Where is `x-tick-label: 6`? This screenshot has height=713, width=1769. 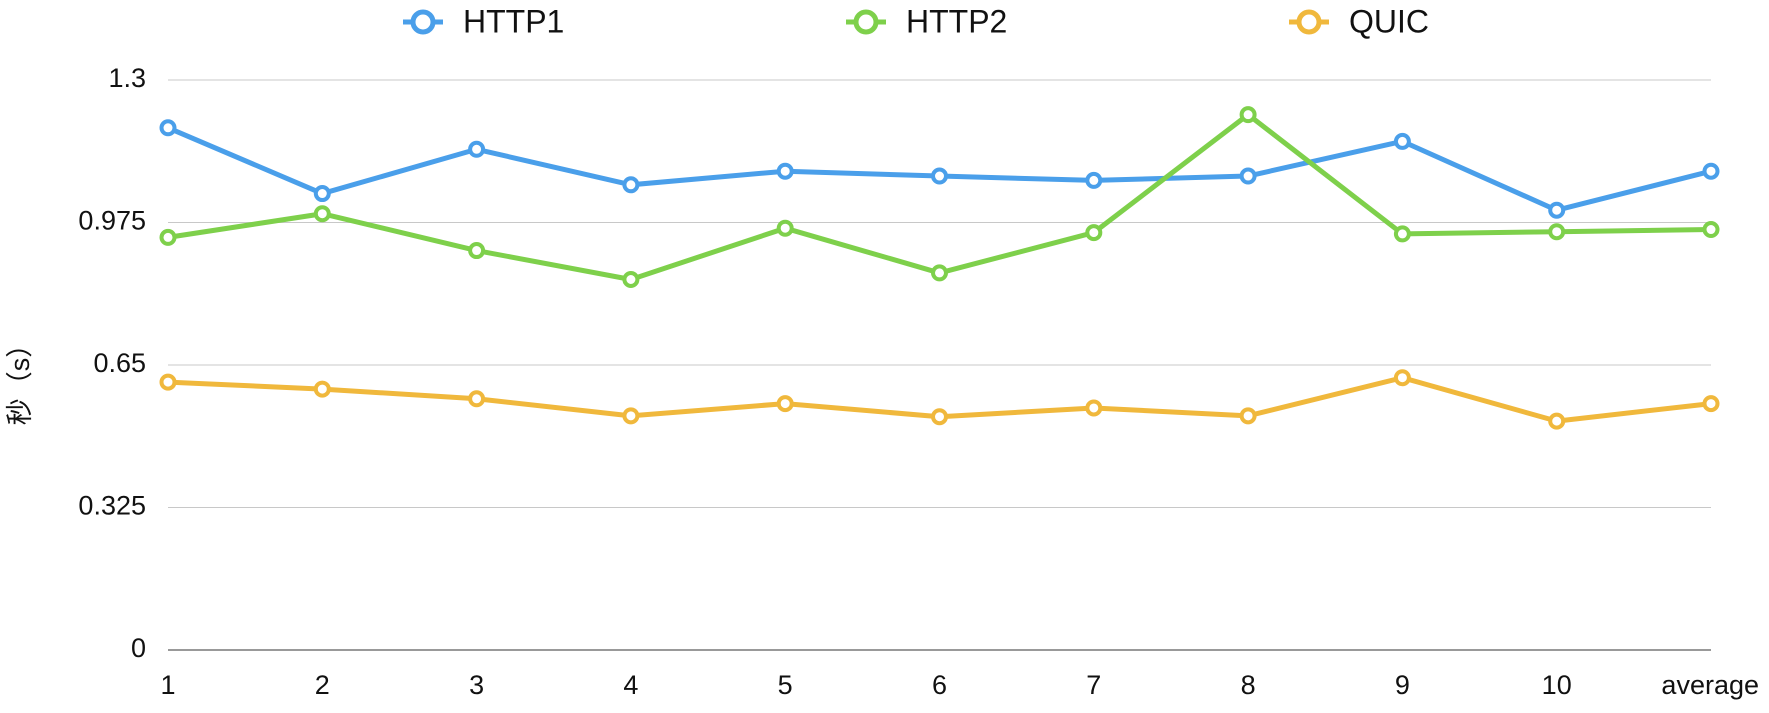
x-tick-label: 6 is located at coordinates (939, 685).